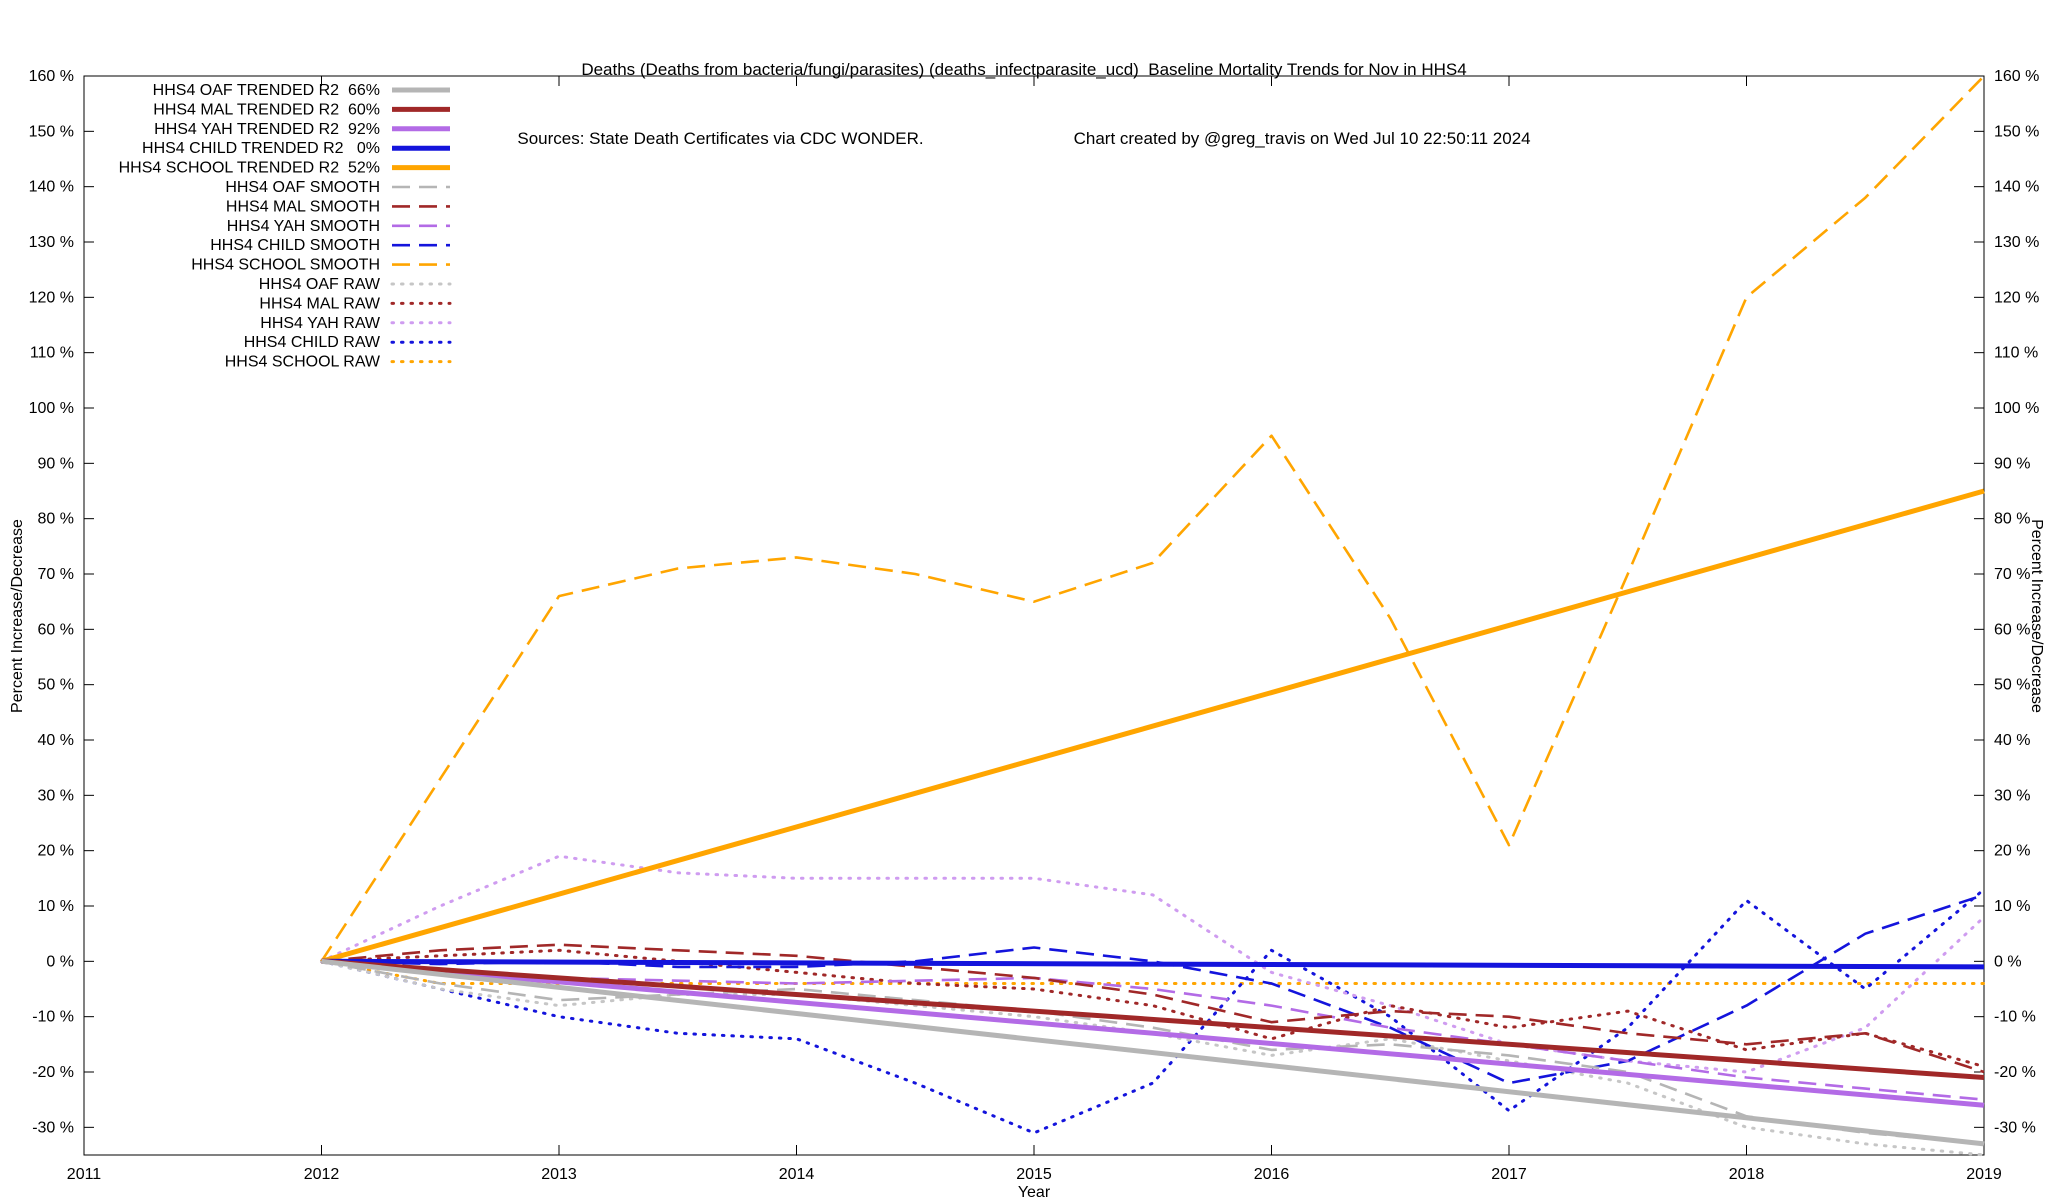 This screenshot has height=1200, width=2048. I want to click on y-tick-label-left: -30 %, so click(53, 1127).